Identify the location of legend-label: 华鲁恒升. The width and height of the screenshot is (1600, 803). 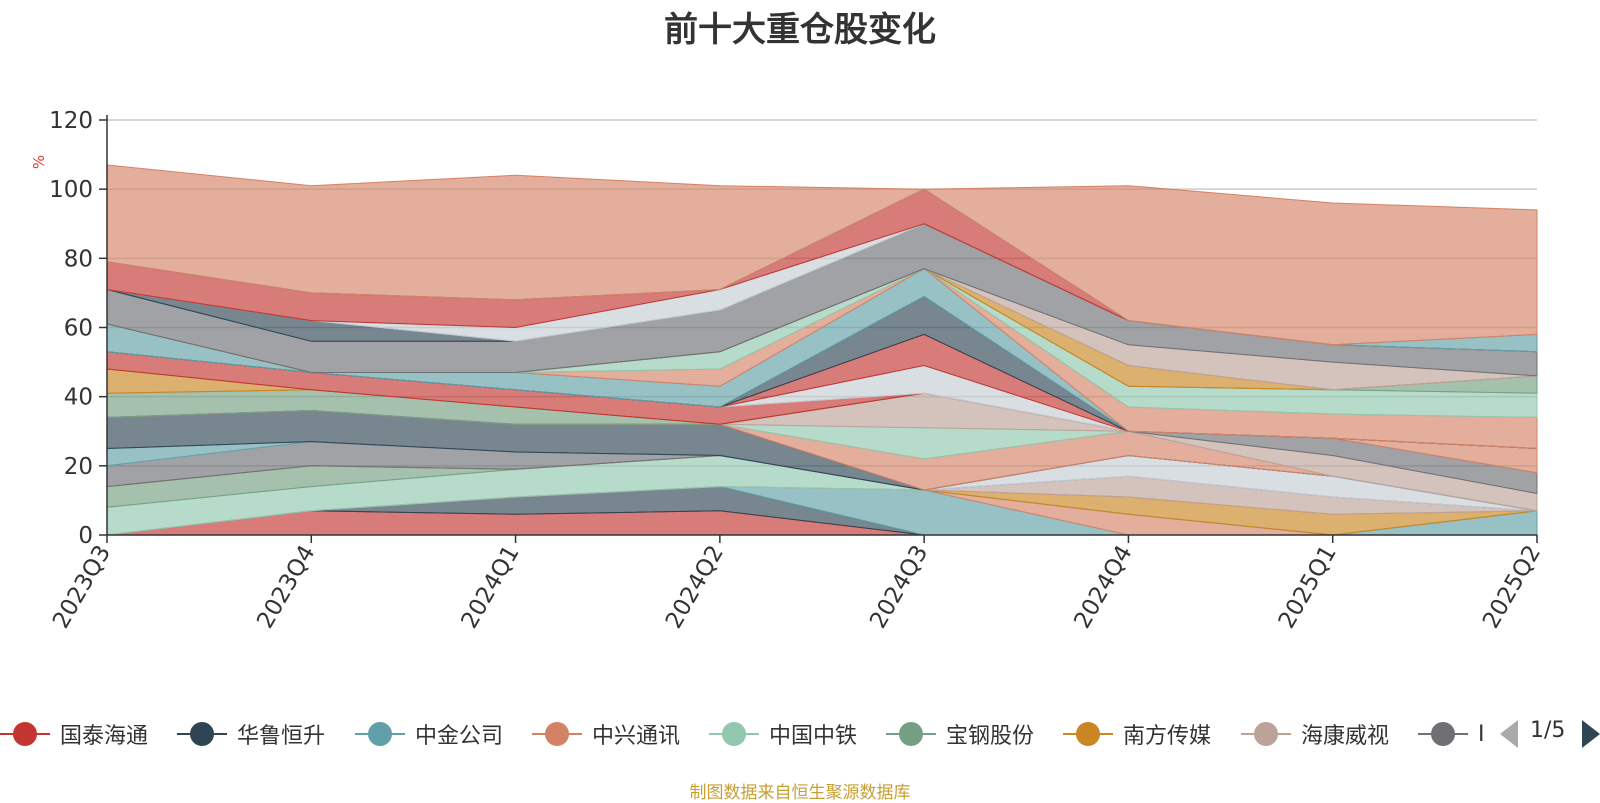
(281, 736).